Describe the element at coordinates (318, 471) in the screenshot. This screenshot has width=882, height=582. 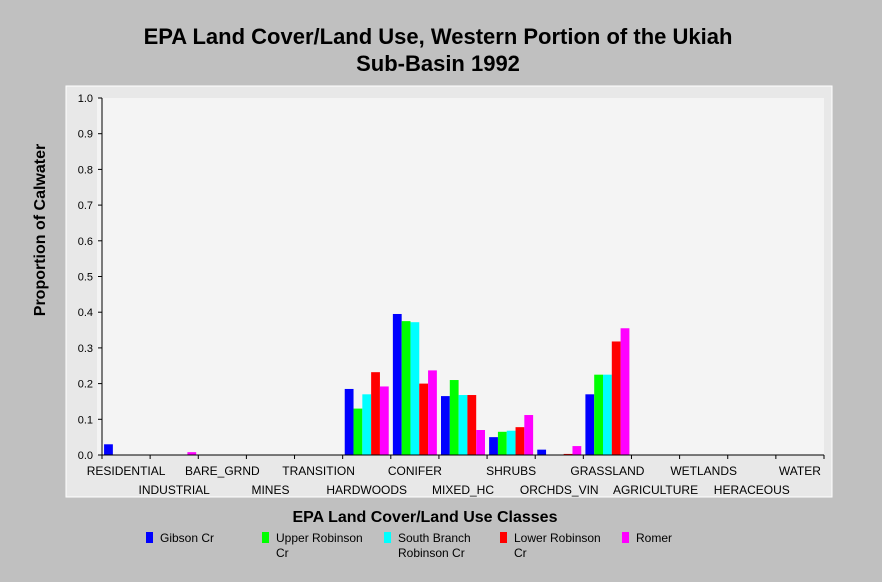
I see `category-label: TRANSITION` at that location.